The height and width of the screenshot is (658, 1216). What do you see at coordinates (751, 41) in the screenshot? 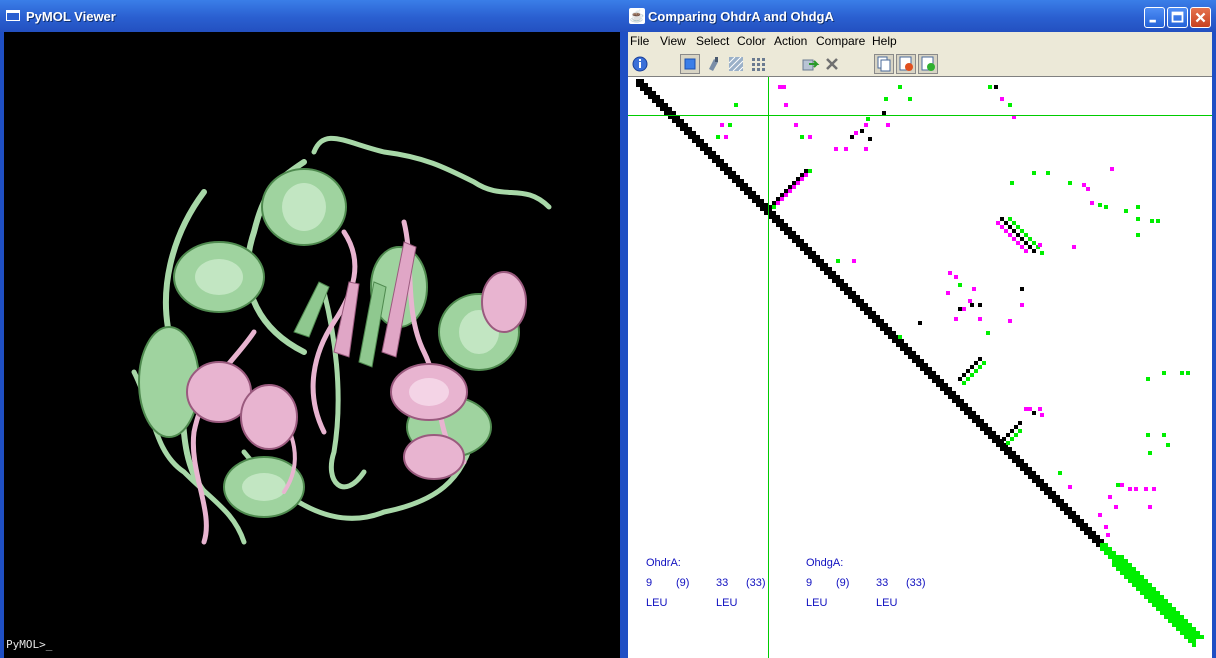
I see `menu-color: Color` at bounding box center [751, 41].